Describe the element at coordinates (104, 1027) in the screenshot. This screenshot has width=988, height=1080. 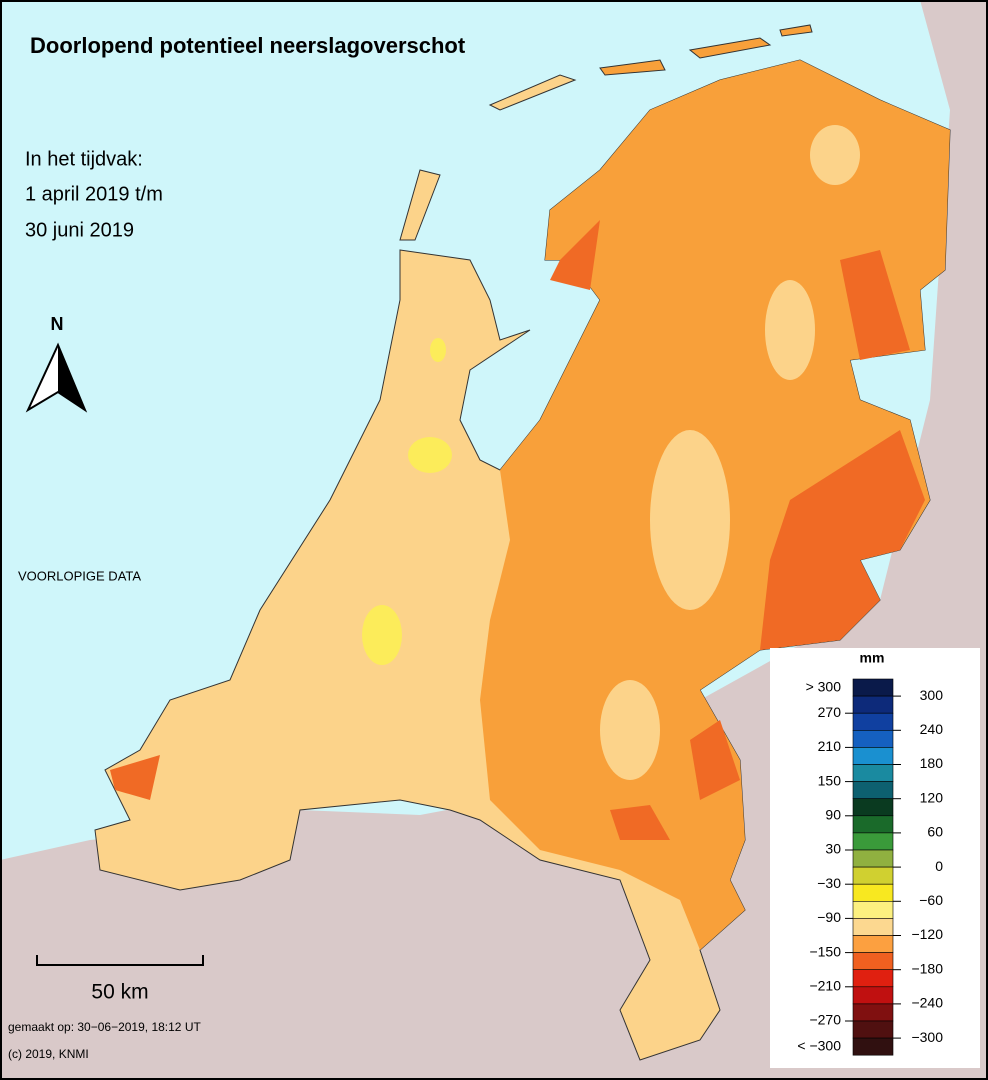
I see `footer-line: gemaakt op: 30−06−2019, 18:12 UT` at that location.